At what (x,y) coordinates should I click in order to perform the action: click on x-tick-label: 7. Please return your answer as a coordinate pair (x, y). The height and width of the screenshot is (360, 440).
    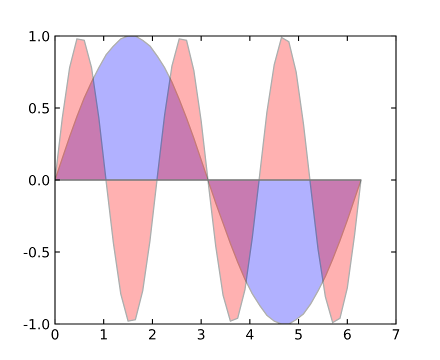
    Looking at the image, I should click on (396, 334).